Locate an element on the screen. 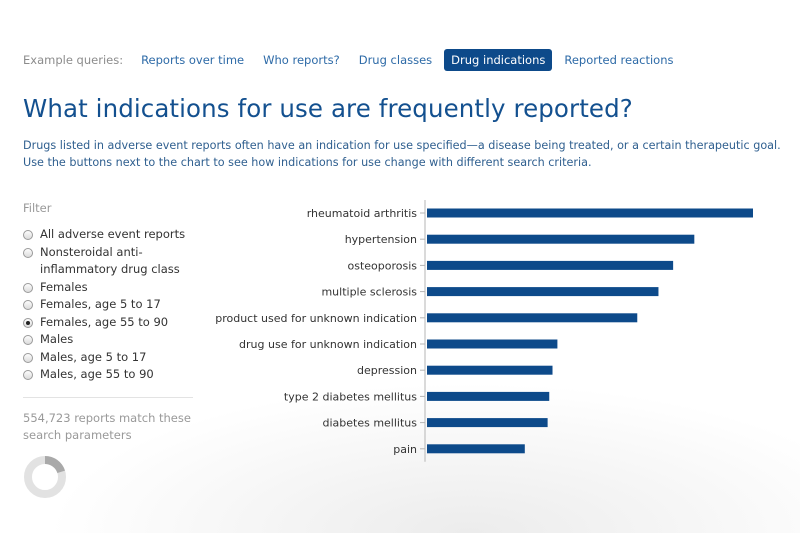 This screenshot has height=533, width=800. query-reported-reactions: Reported reactions is located at coordinates (619, 60).